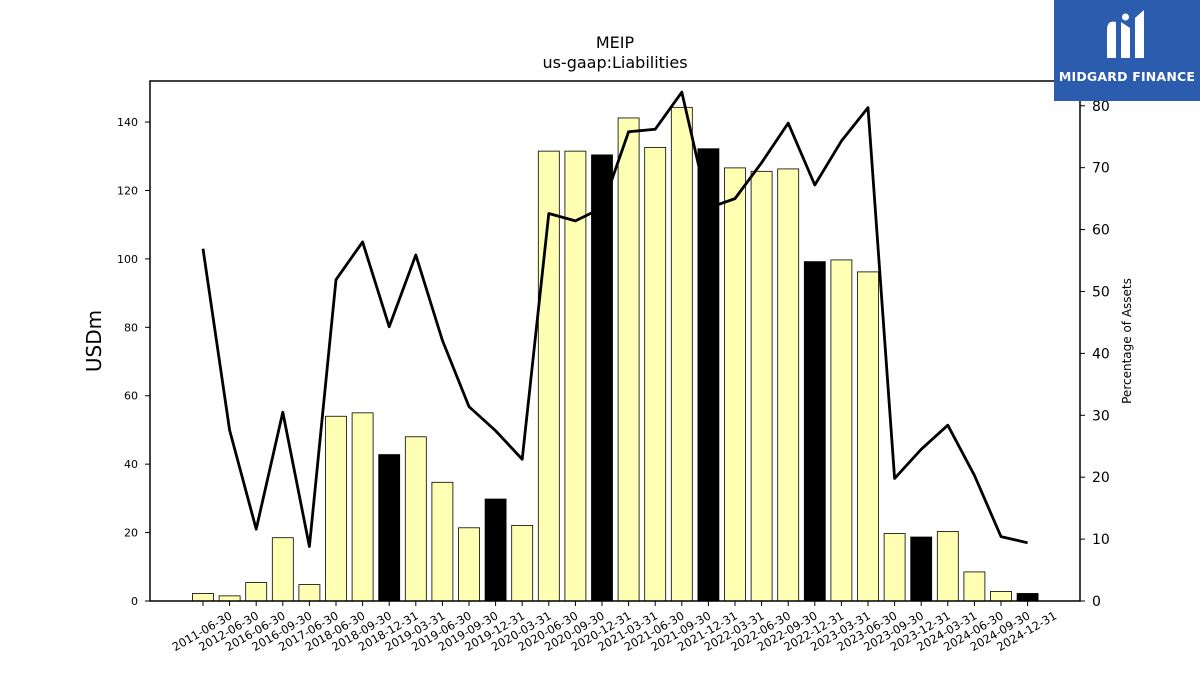 The height and width of the screenshot is (675, 1200). I want to click on y2-tick-label: 80, so click(1101, 107).